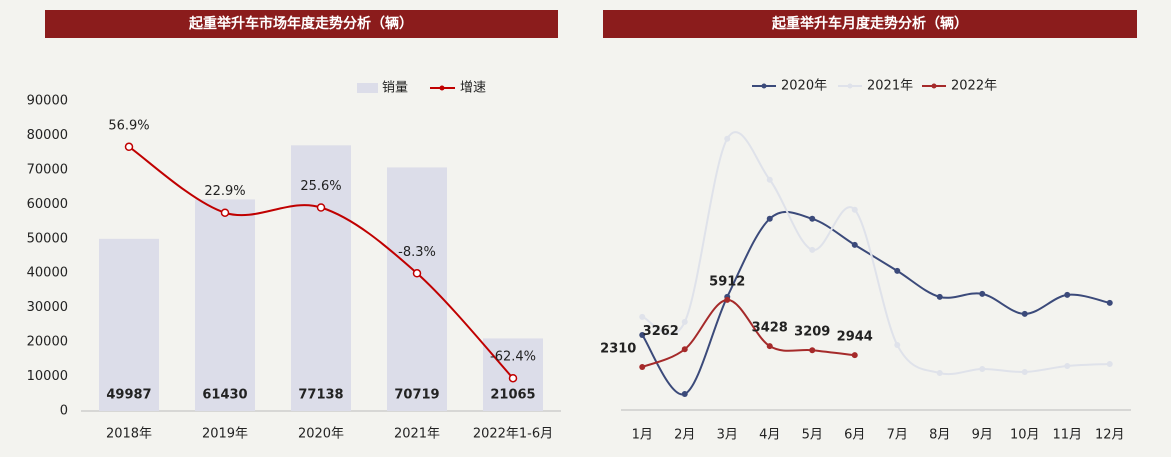 The width and height of the screenshot is (1171, 457). I want to click on y-tick-label: 50000, so click(47, 238).